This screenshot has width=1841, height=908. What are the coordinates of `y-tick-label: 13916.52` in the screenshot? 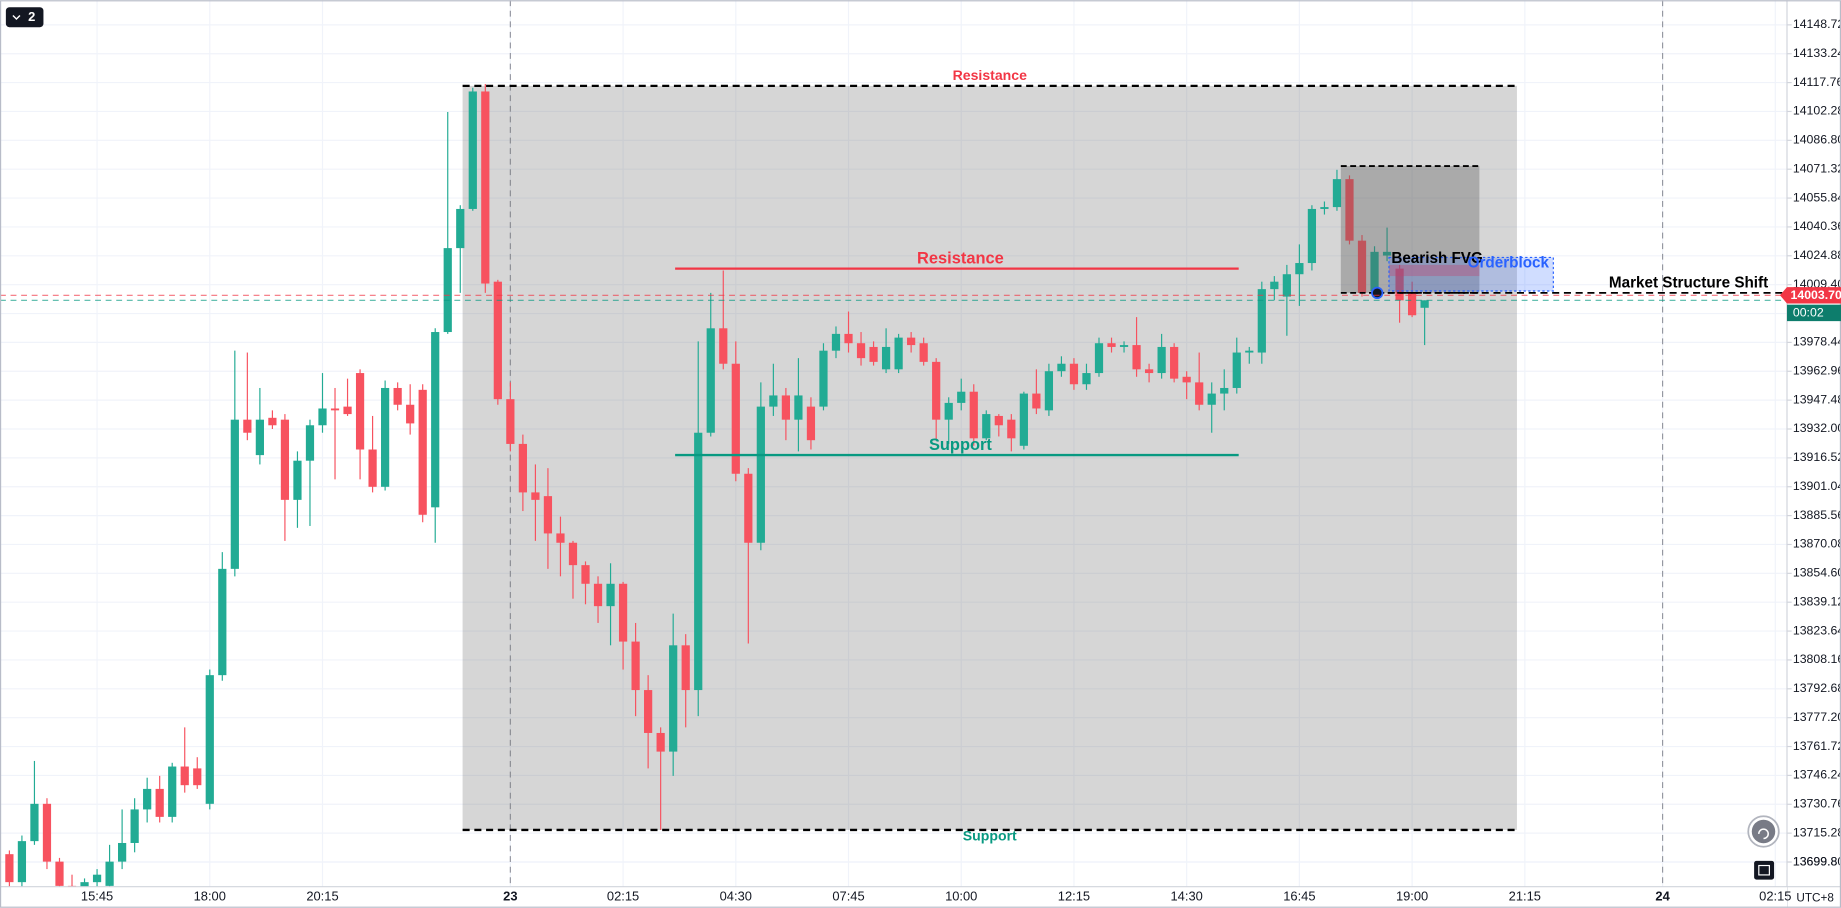 It's located at (1817, 457).